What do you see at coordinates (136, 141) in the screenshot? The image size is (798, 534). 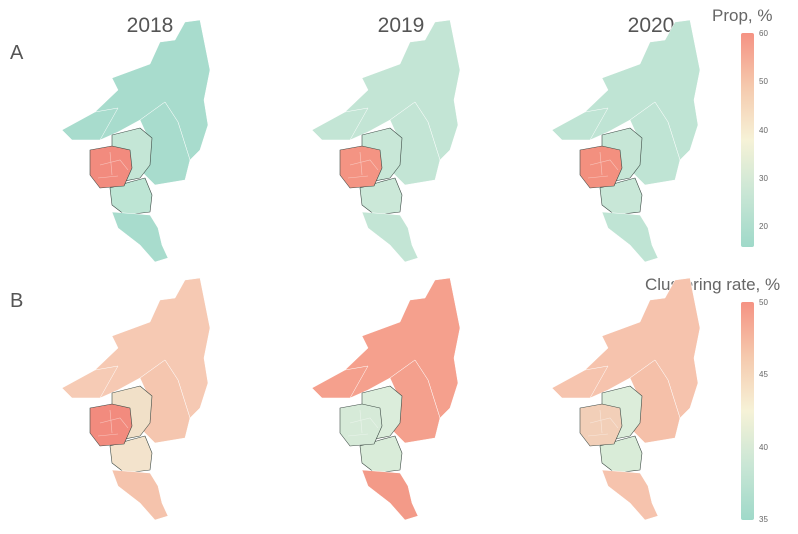 I see `map-a-2018` at bounding box center [136, 141].